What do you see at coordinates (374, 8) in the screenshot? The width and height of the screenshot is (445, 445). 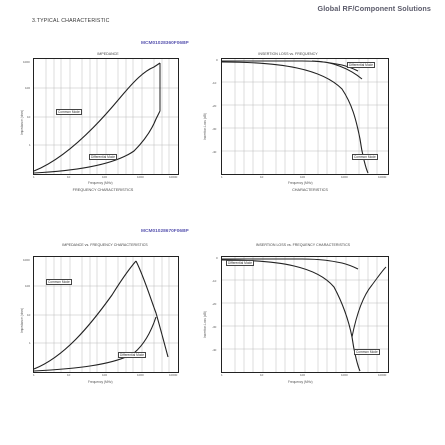 I see `brand-header: Global RF/Component Solutions` at bounding box center [374, 8].